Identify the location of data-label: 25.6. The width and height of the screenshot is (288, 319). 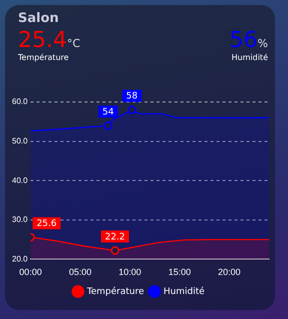
(46, 224).